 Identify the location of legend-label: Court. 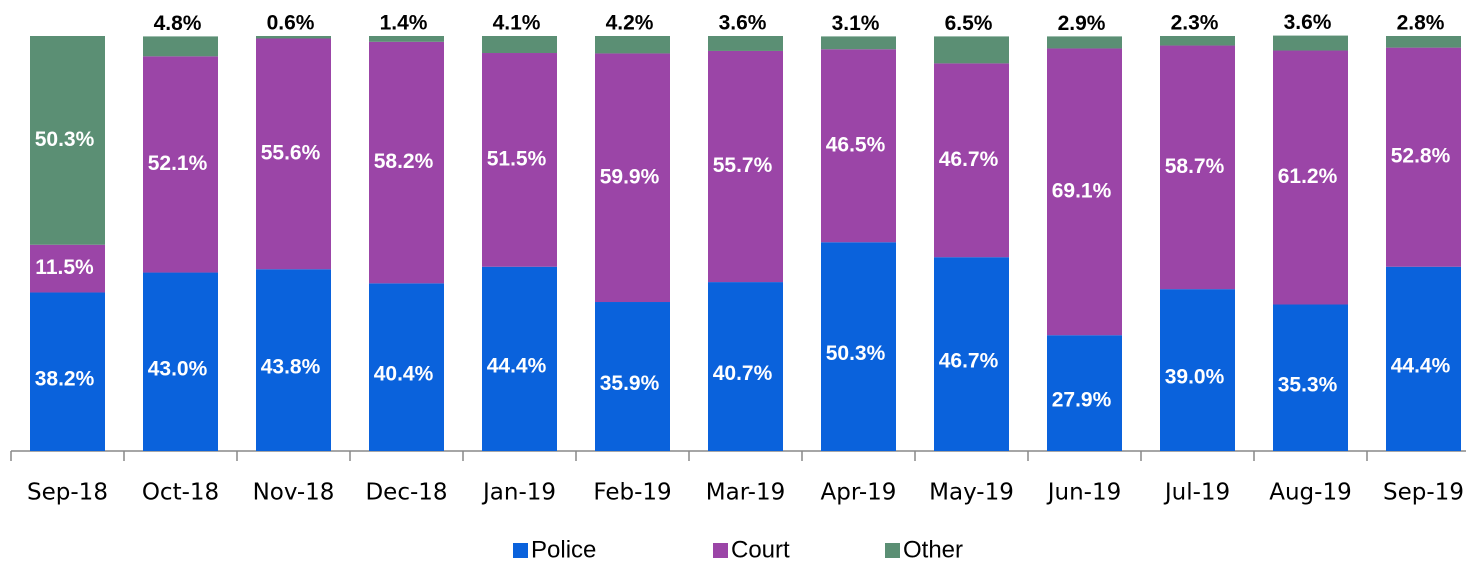
(760, 549).